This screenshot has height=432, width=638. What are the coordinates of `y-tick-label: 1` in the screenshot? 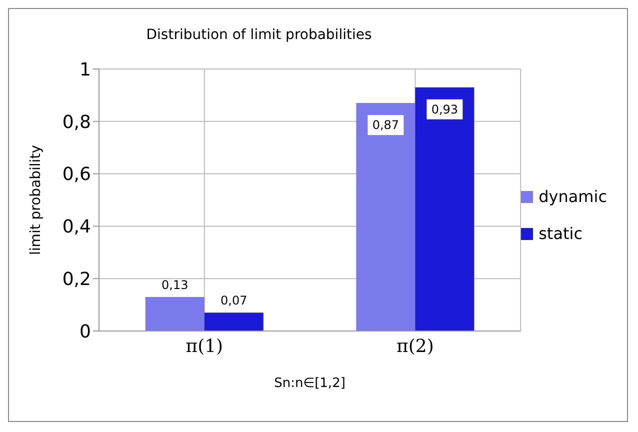 It's located at (85, 69).